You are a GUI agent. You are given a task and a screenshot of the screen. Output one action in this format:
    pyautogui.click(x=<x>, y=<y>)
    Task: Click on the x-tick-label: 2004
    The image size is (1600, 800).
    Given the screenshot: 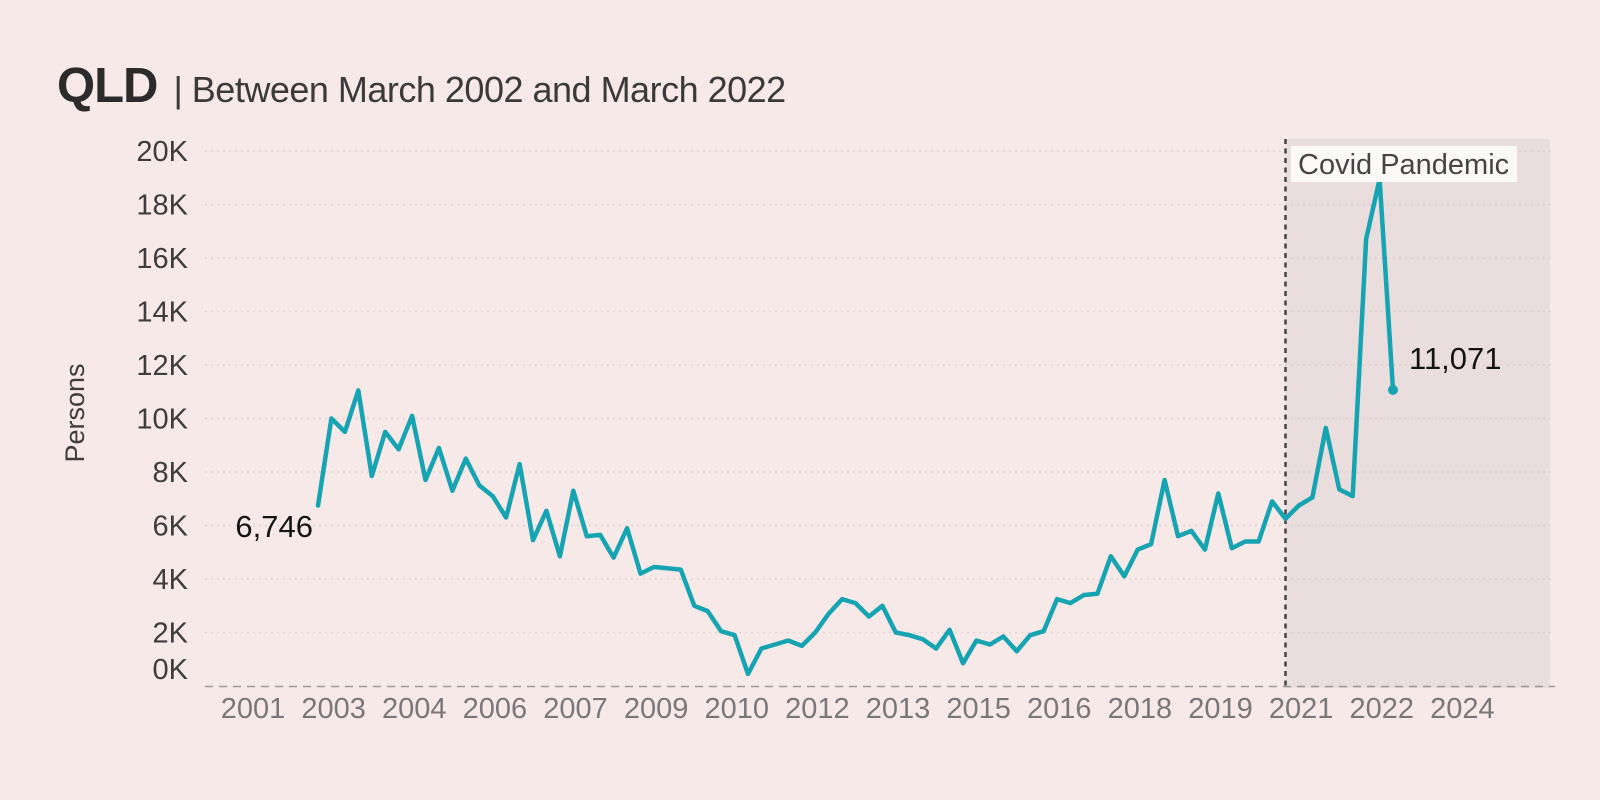 What is the action you would take?
    pyautogui.click(x=414, y=709)
    